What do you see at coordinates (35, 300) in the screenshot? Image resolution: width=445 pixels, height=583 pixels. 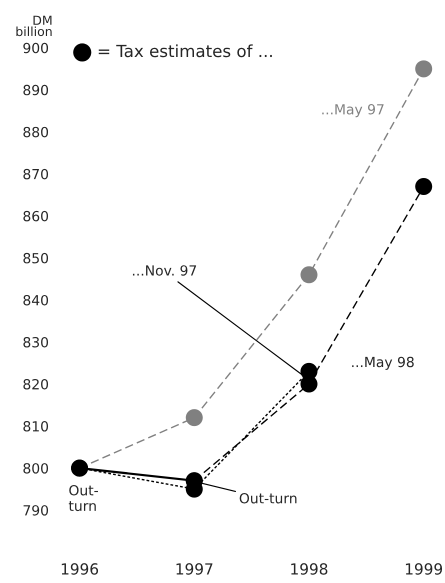 I see `y-tick-label: 840` at bounding box center [35, 300].